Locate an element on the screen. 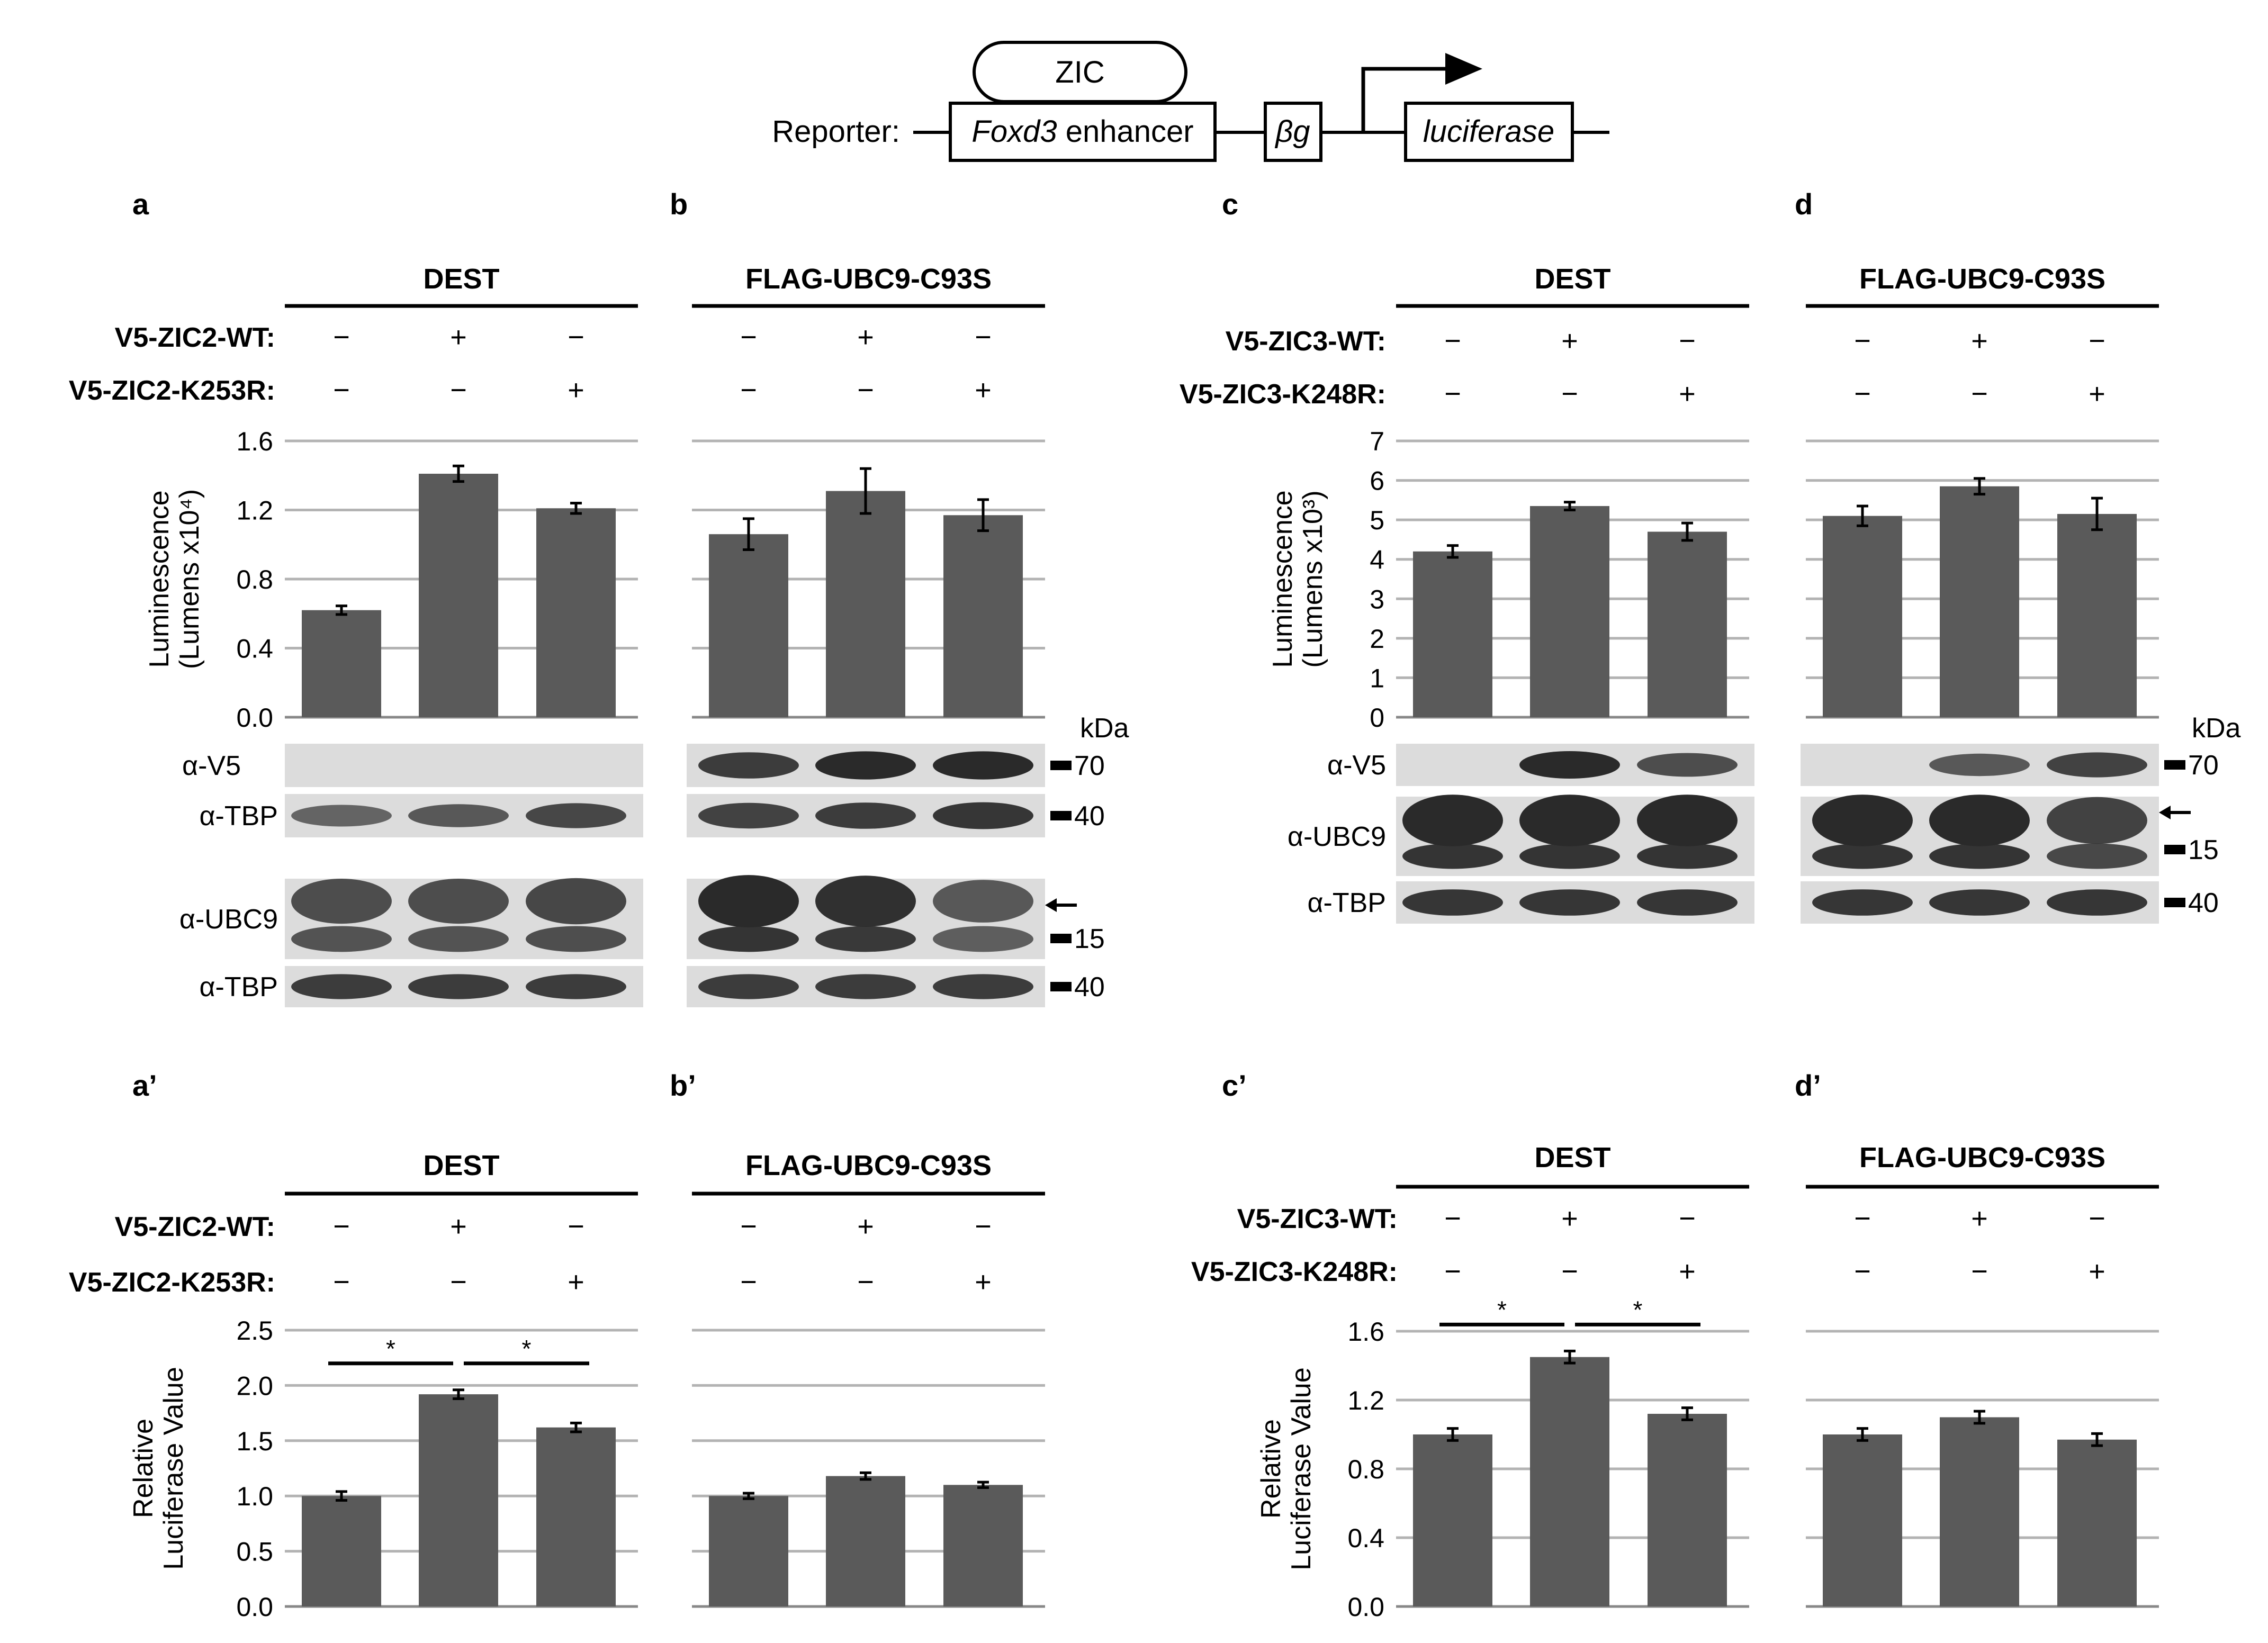  enhancer-italic: Foxd3 is located at coordinates (1014, 131).